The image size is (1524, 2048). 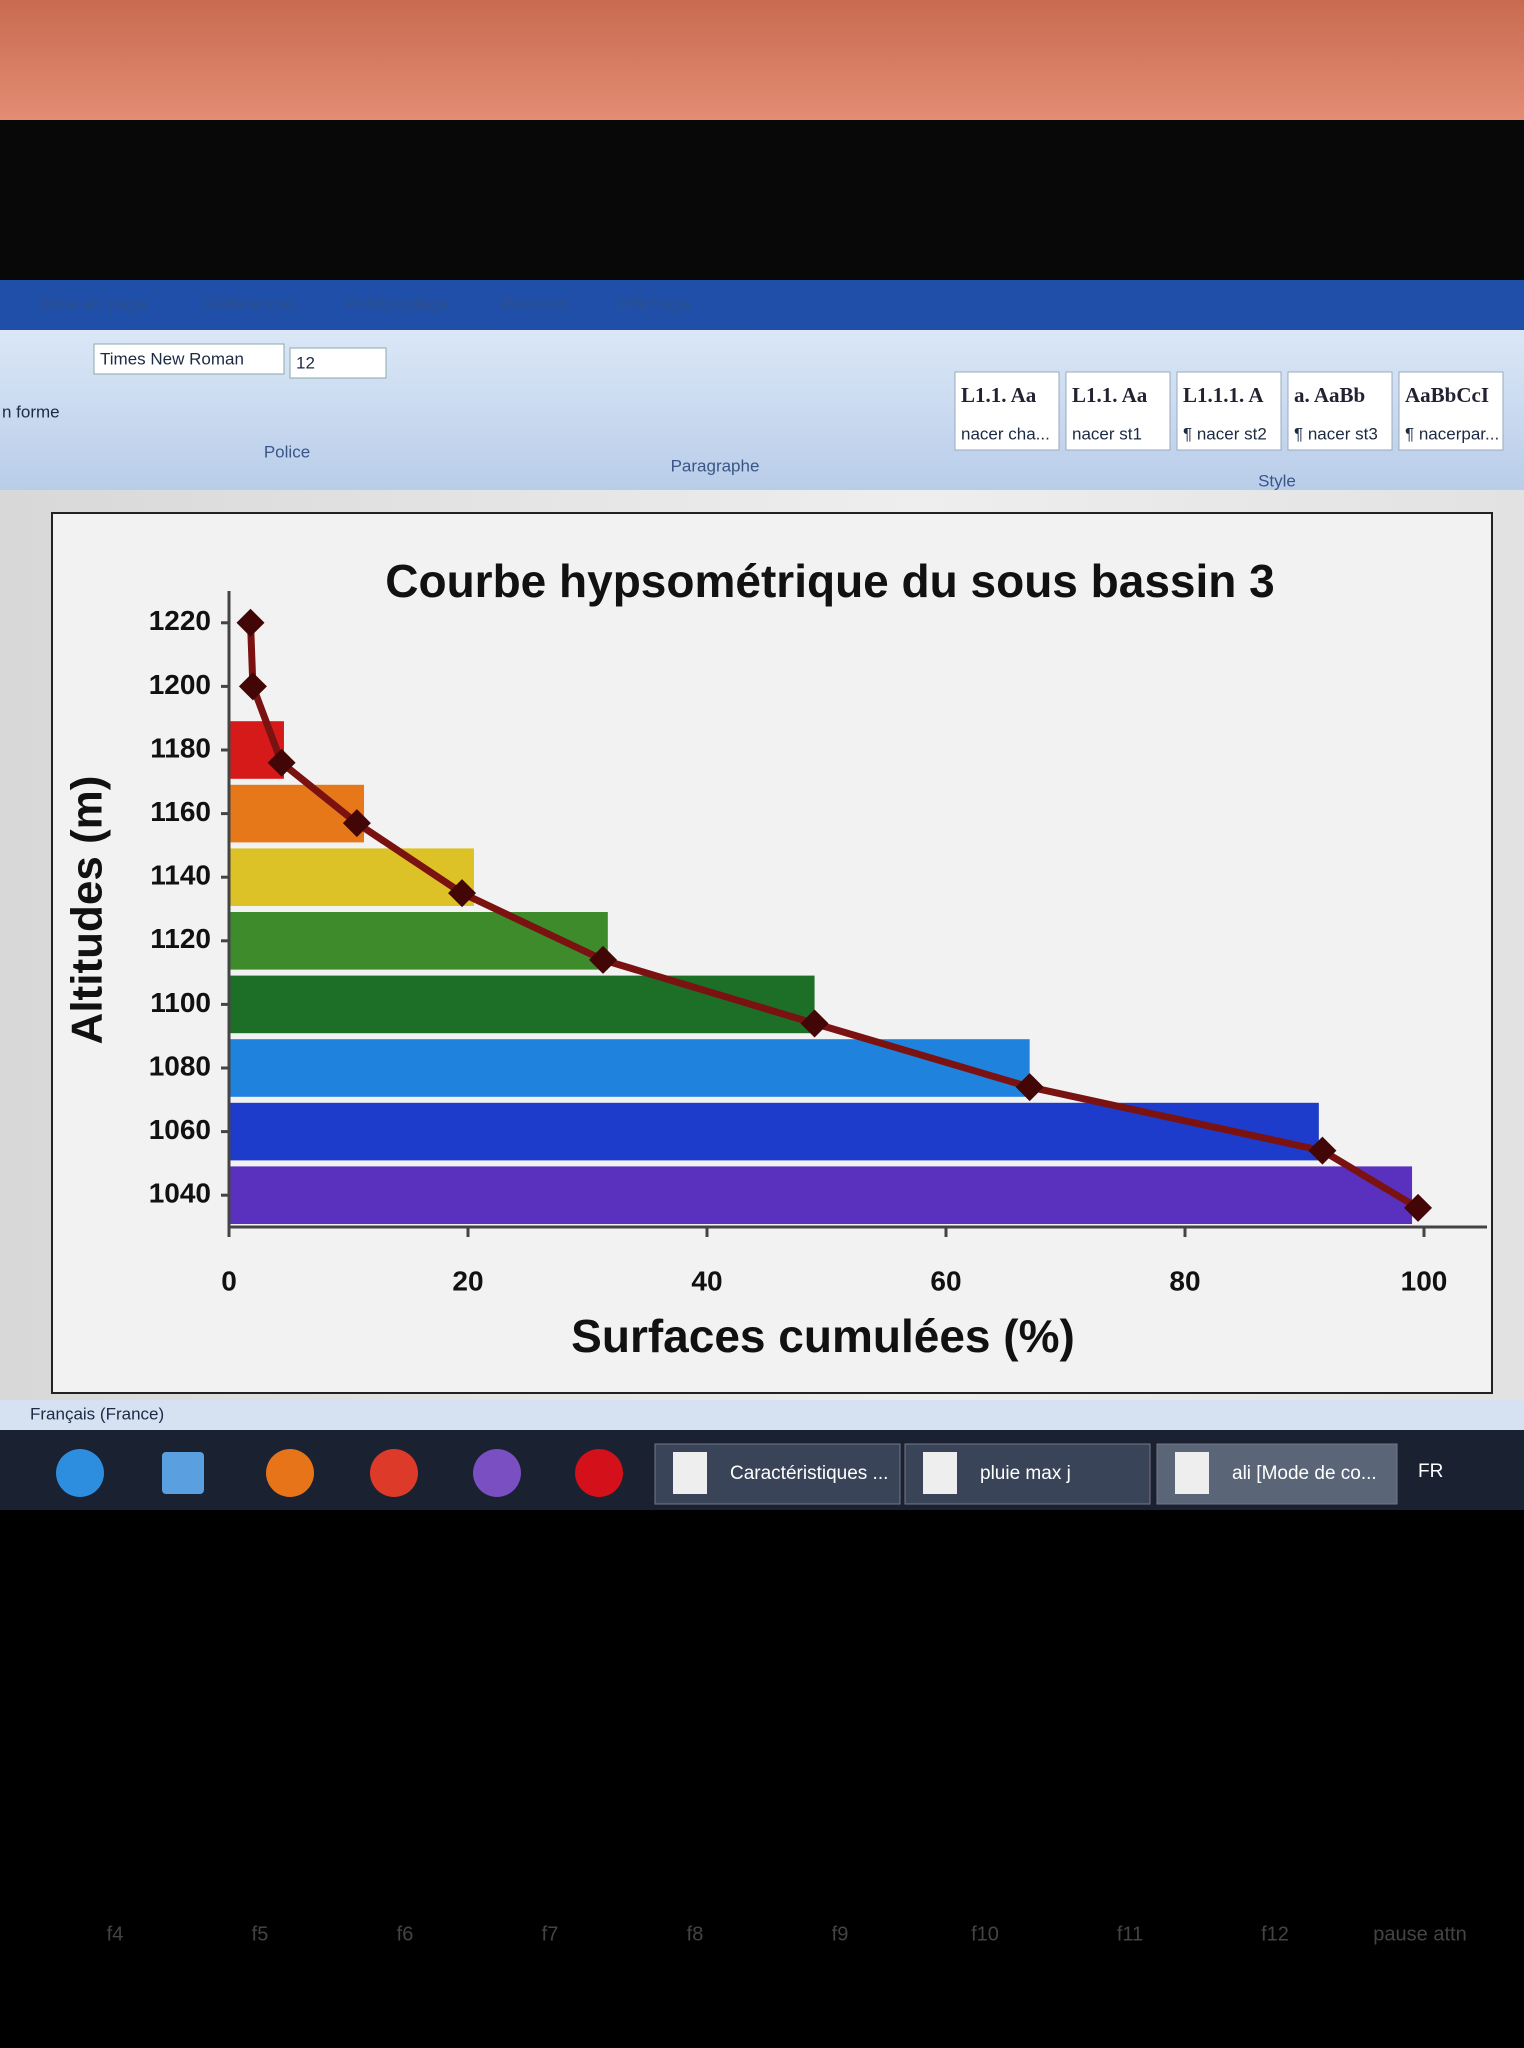 I want to click on y-axis-label: Altitudes (m), so click(x=87, y=910).